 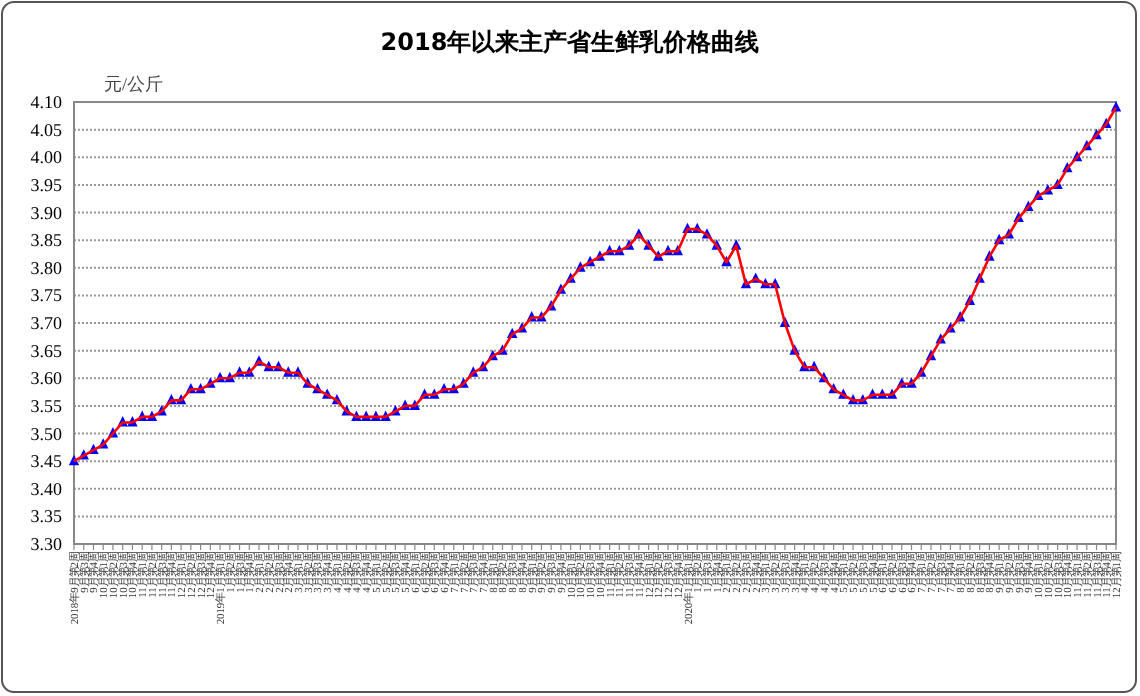 I want to click on y-tick-label: 3.85, so click(x=46, y=240).